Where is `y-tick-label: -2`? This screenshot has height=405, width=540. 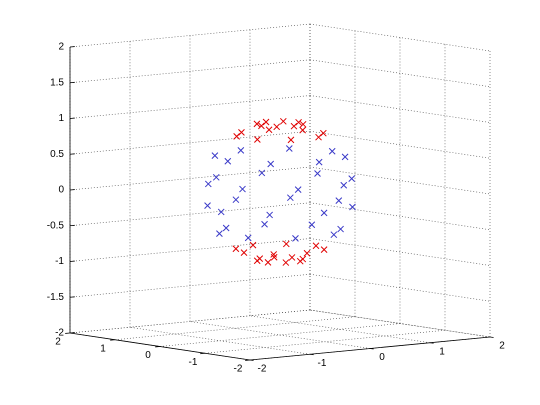 y-tick-label: -2 is located at coordinates (238, 369).